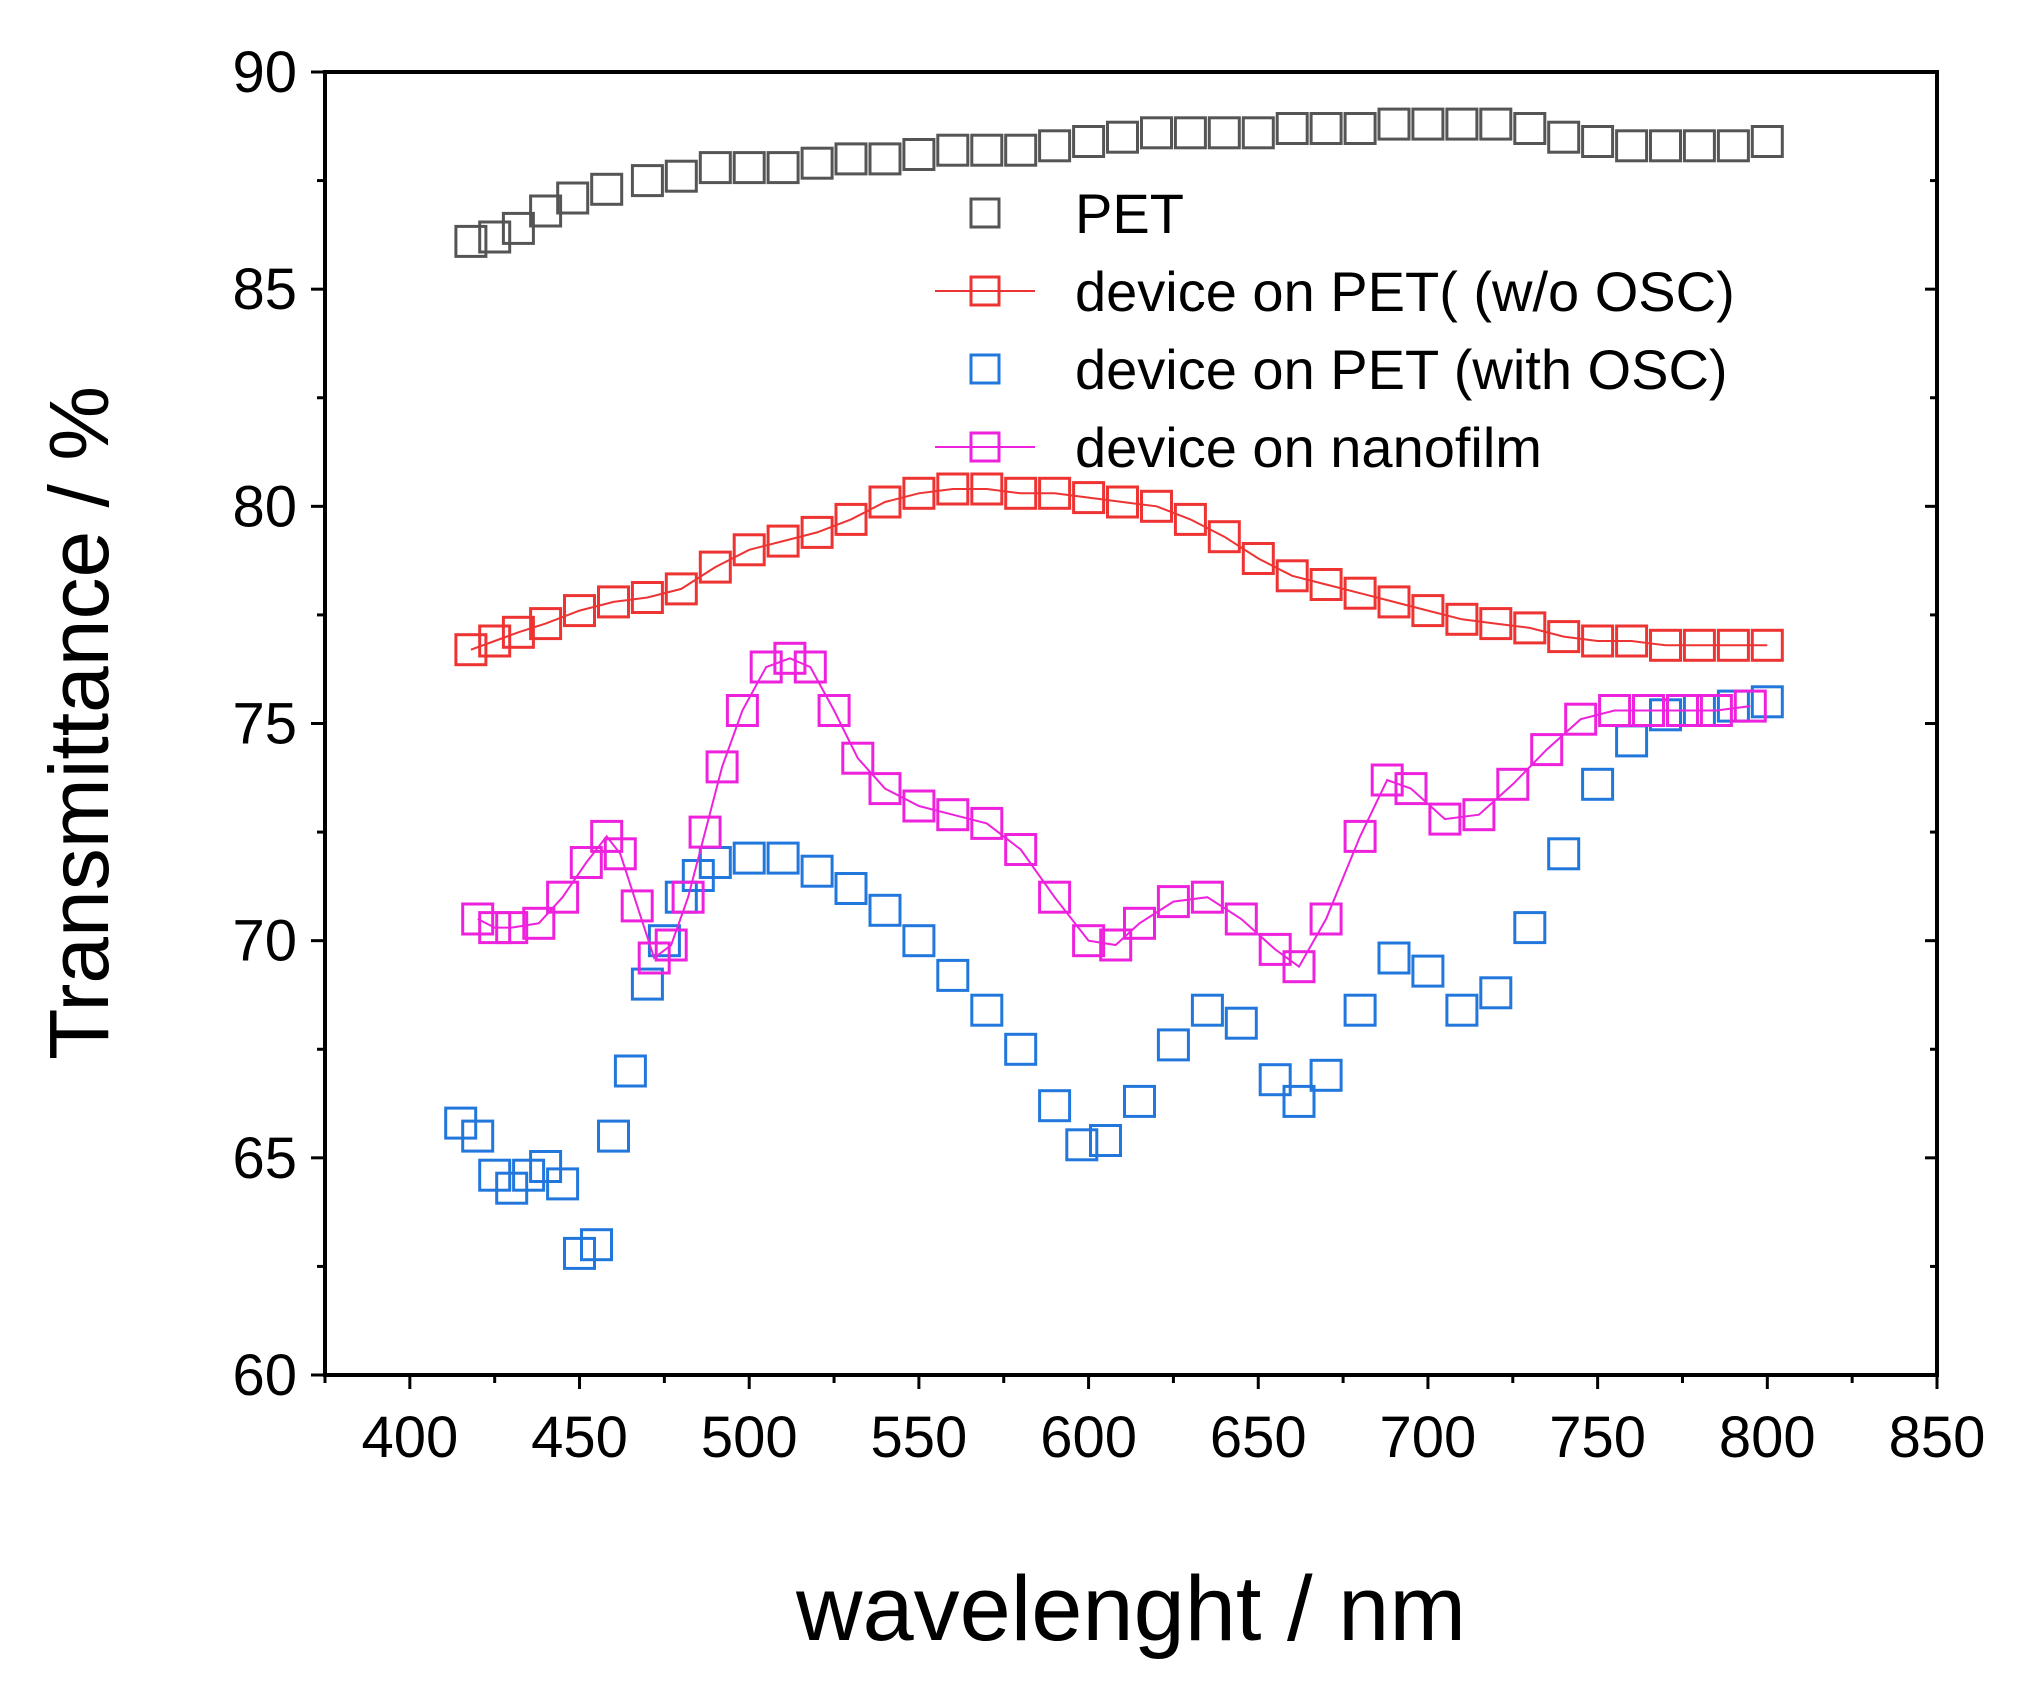  Describe the element at coordinates (264, 941) in the screenshot. I see `y-tick-label: 70` at that location.